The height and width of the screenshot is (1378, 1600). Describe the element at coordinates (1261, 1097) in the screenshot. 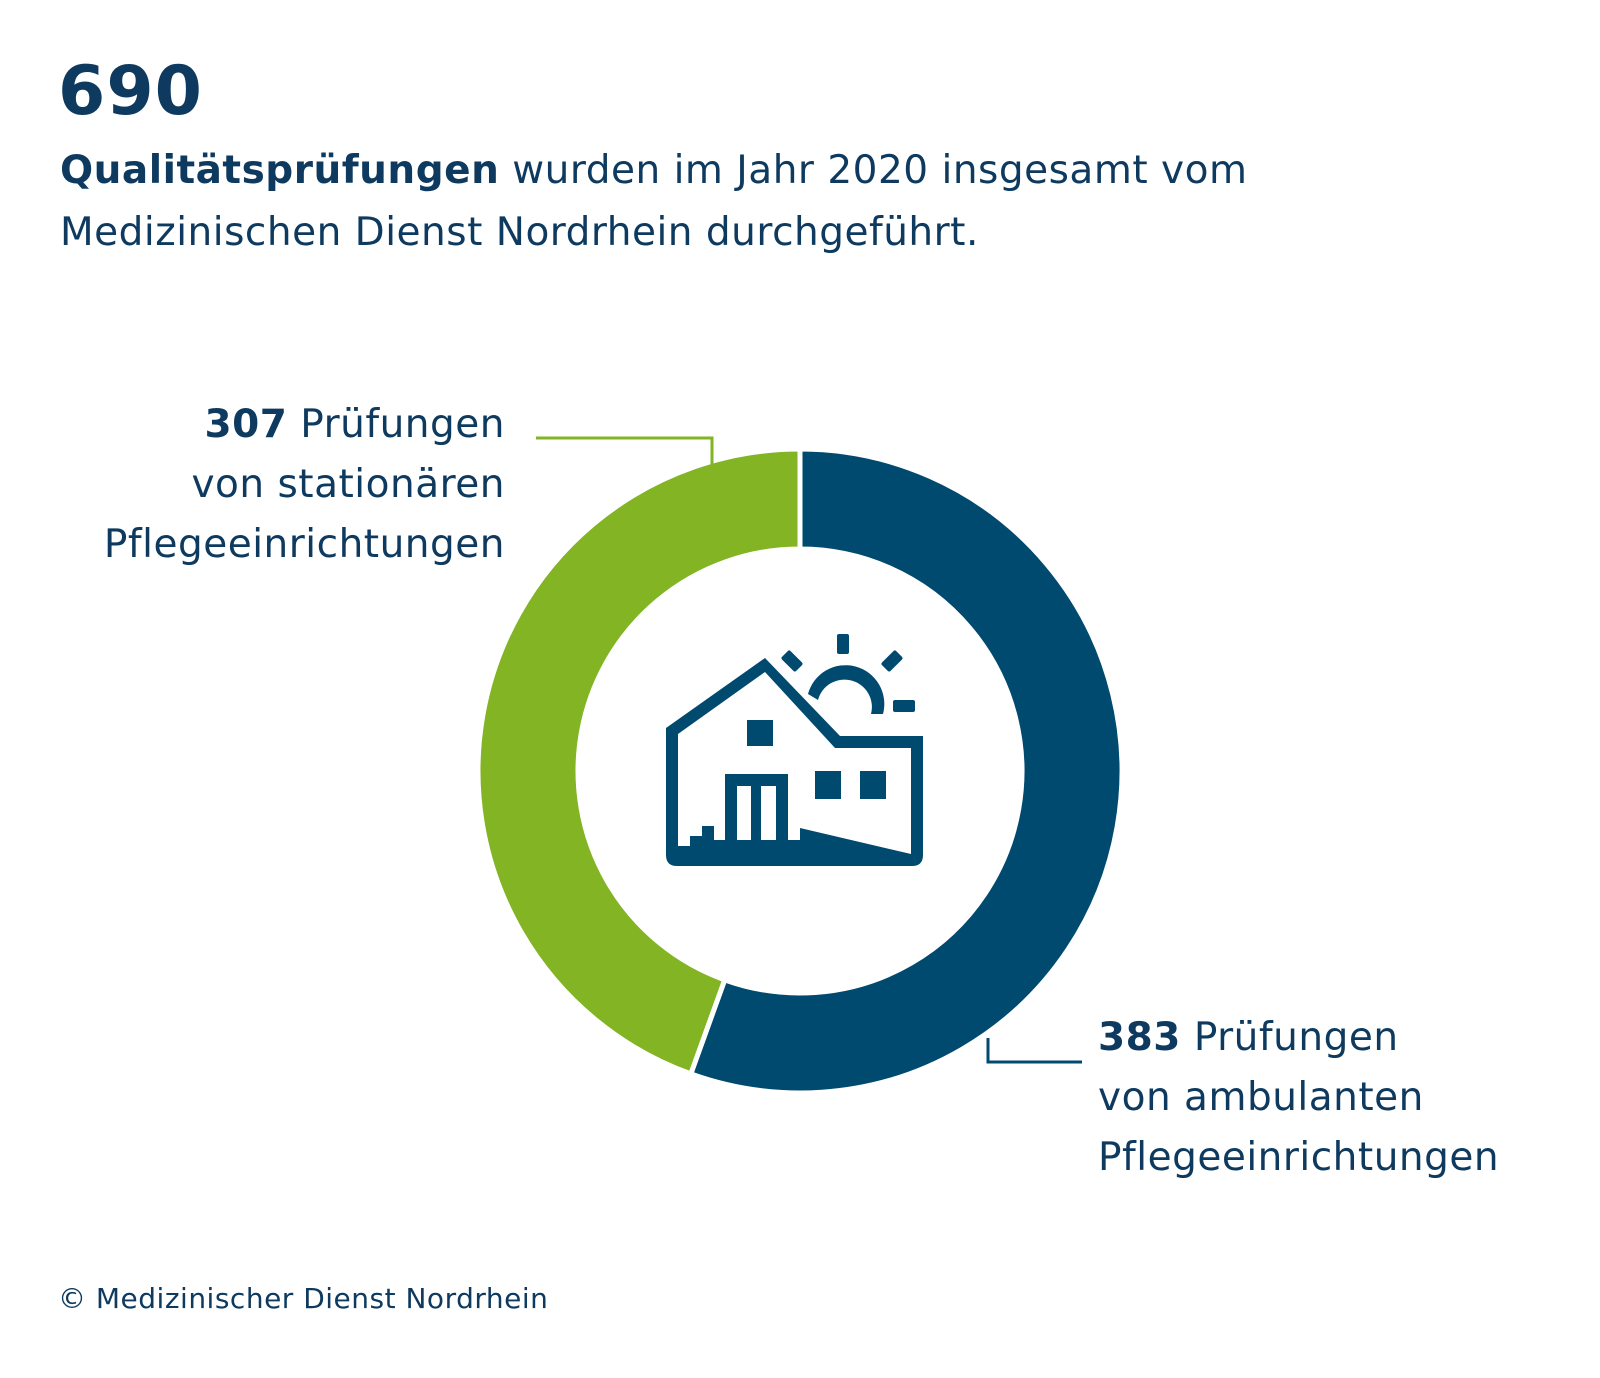

I see `label-ambulant-line2: von ambulanten` at that location.